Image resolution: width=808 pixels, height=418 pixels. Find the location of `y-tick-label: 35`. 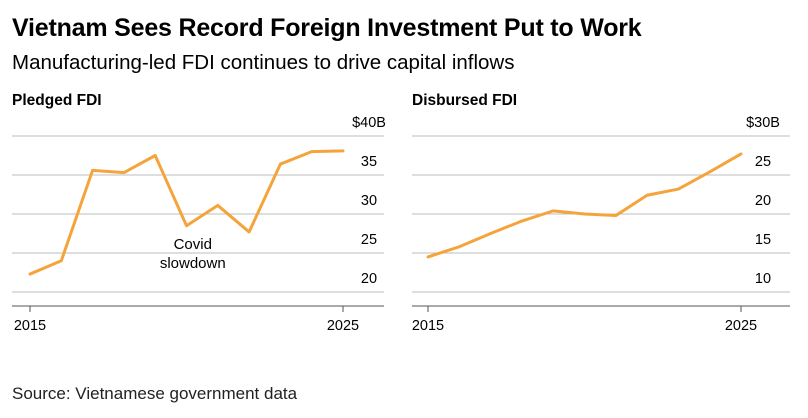

y-tick-label: 35 is located at coordinates (369, 162).